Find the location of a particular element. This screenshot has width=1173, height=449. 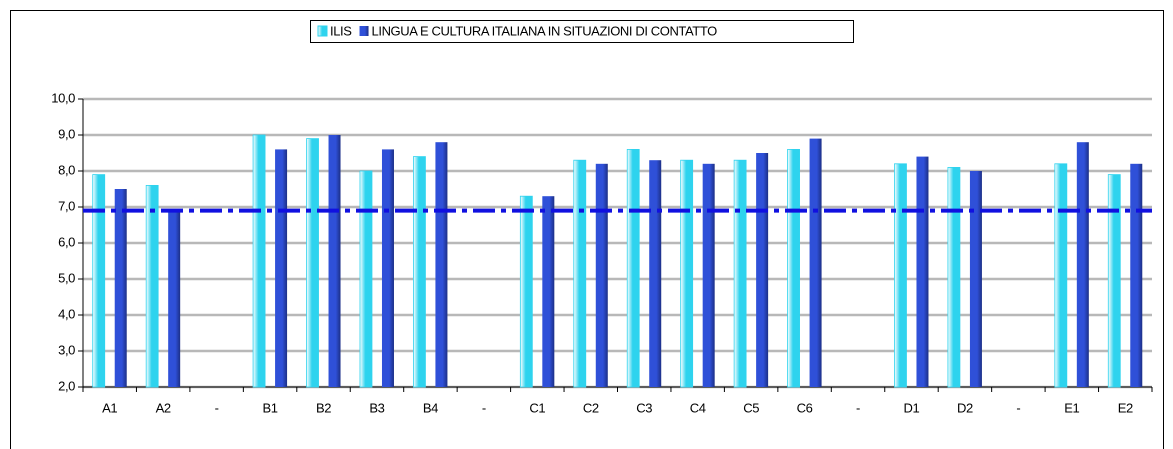

x-tick-label: C1 is located at coordinates (537, 407).